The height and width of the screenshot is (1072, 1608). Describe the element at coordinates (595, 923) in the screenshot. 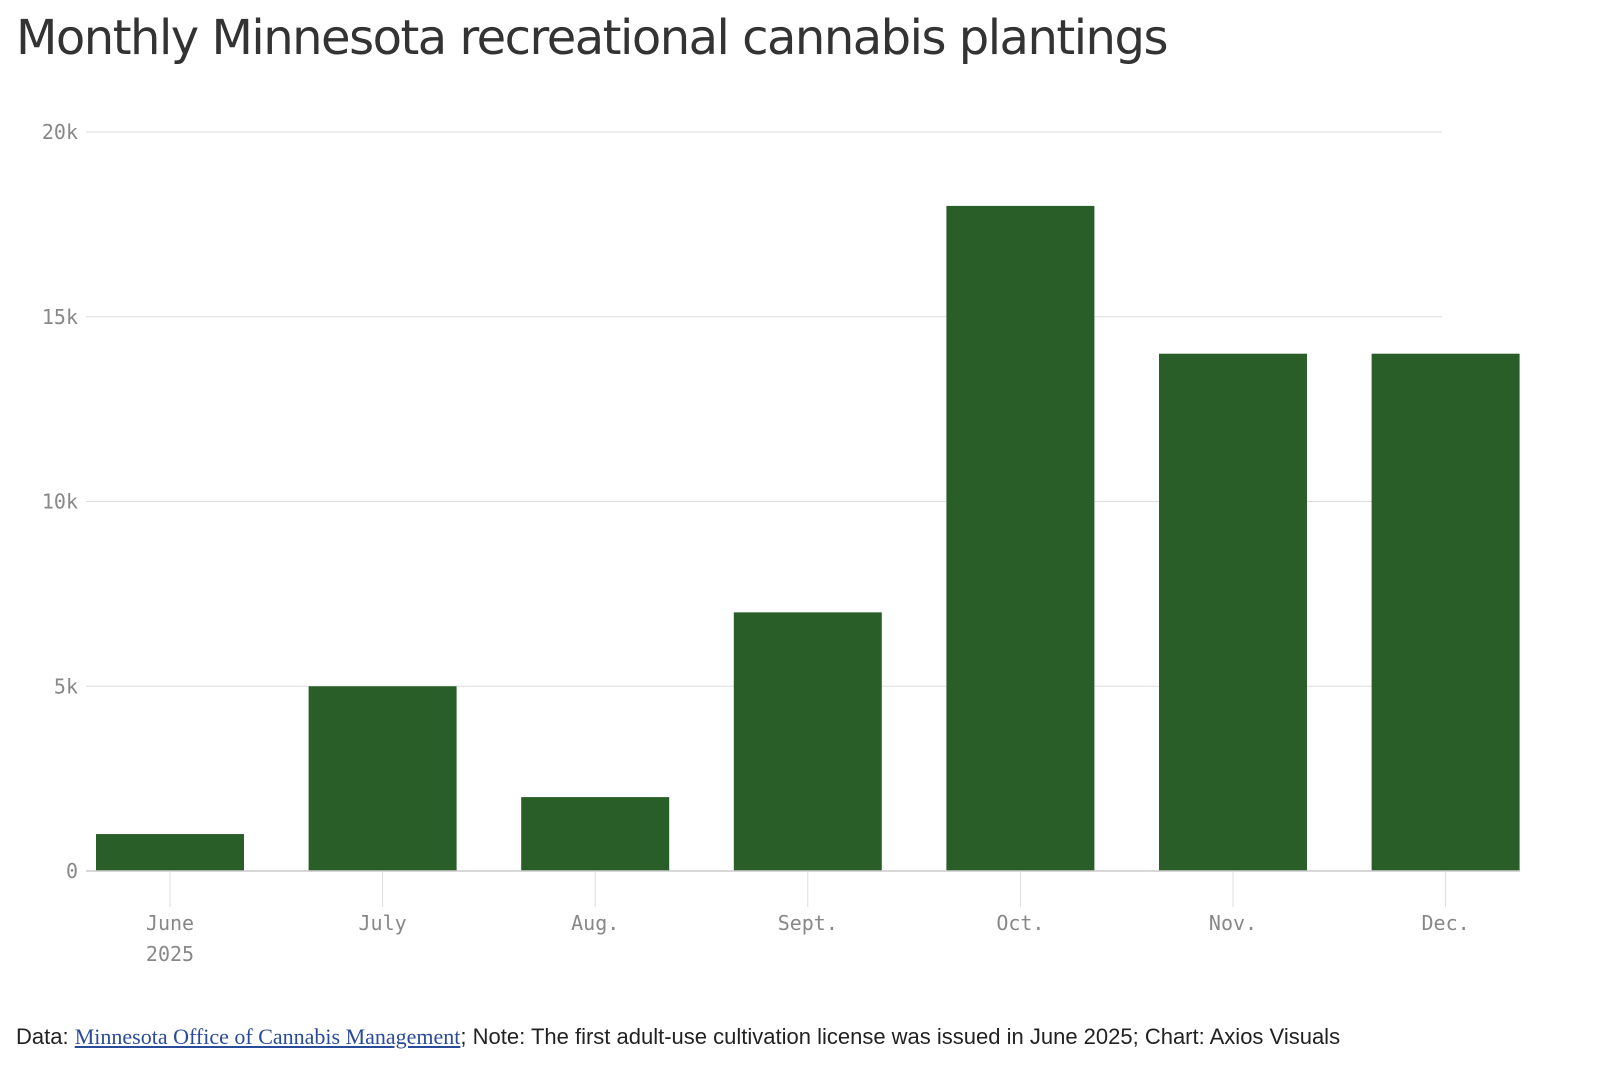

I see `x-tick-label-aug: Aug.` at that location.